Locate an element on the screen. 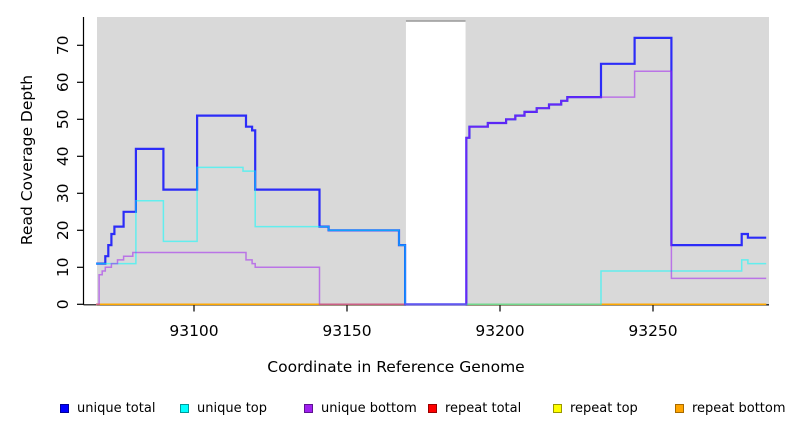  legend-item-unique-total: unique total is located at coordinates (107, 408).